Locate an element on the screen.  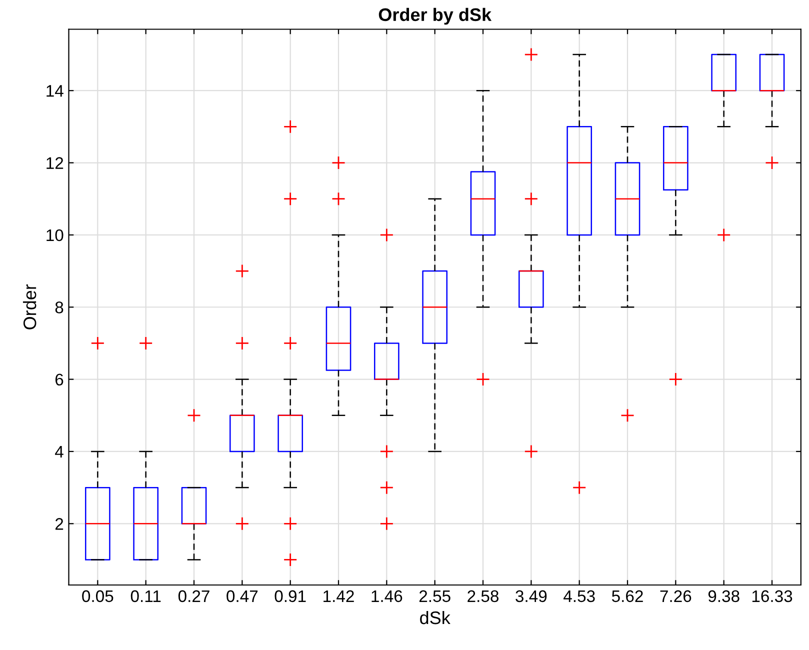
x-tick-label: 0.91 is located at coordinates (290, 596).